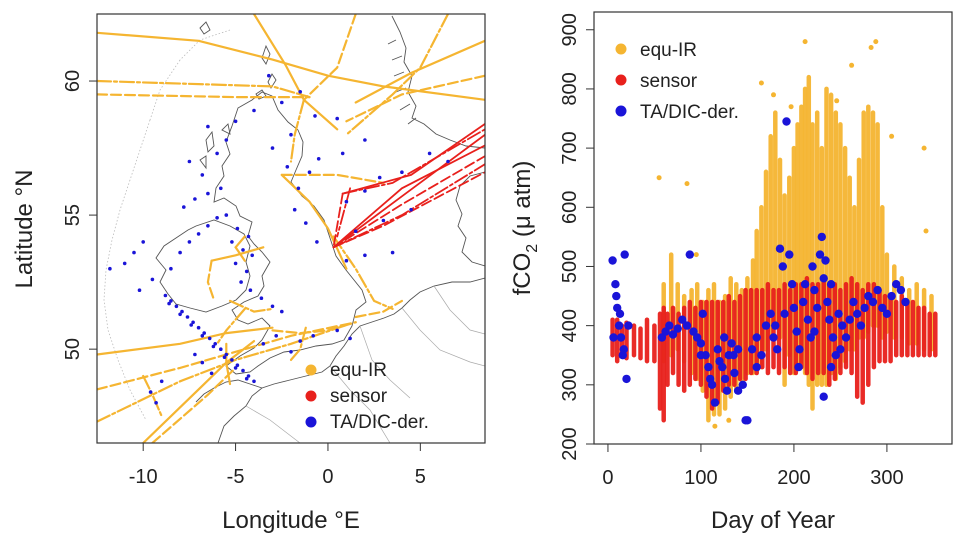 The height and width of the screenshot is (533, 954). Describe the element at coordinates (522, 274) in the screenshot. I see `fco2-y-axis-label-main: fCO` at that location.